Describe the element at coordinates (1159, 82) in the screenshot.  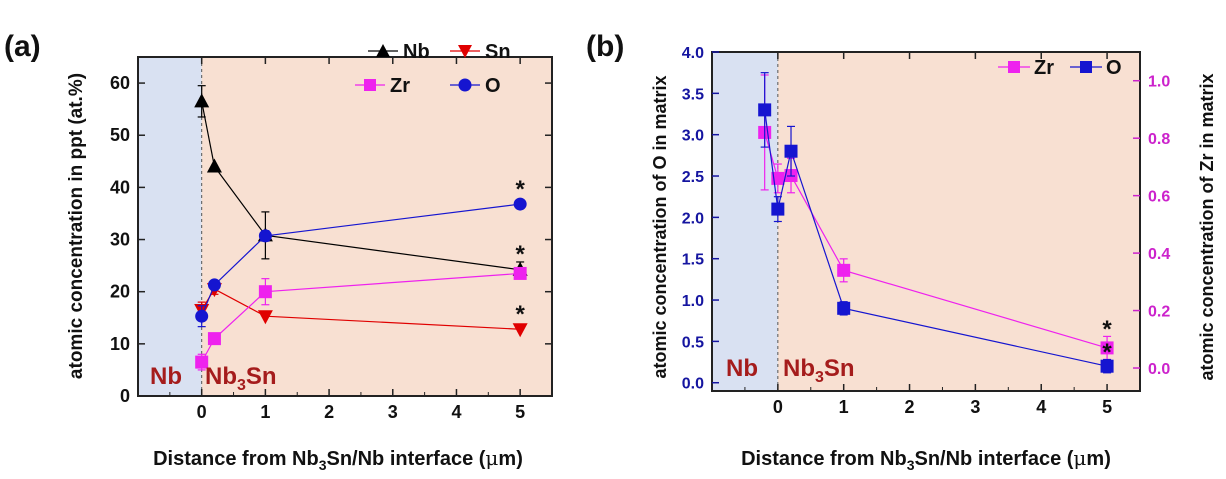
I see `y2-tick-label: 1.0` at that location.